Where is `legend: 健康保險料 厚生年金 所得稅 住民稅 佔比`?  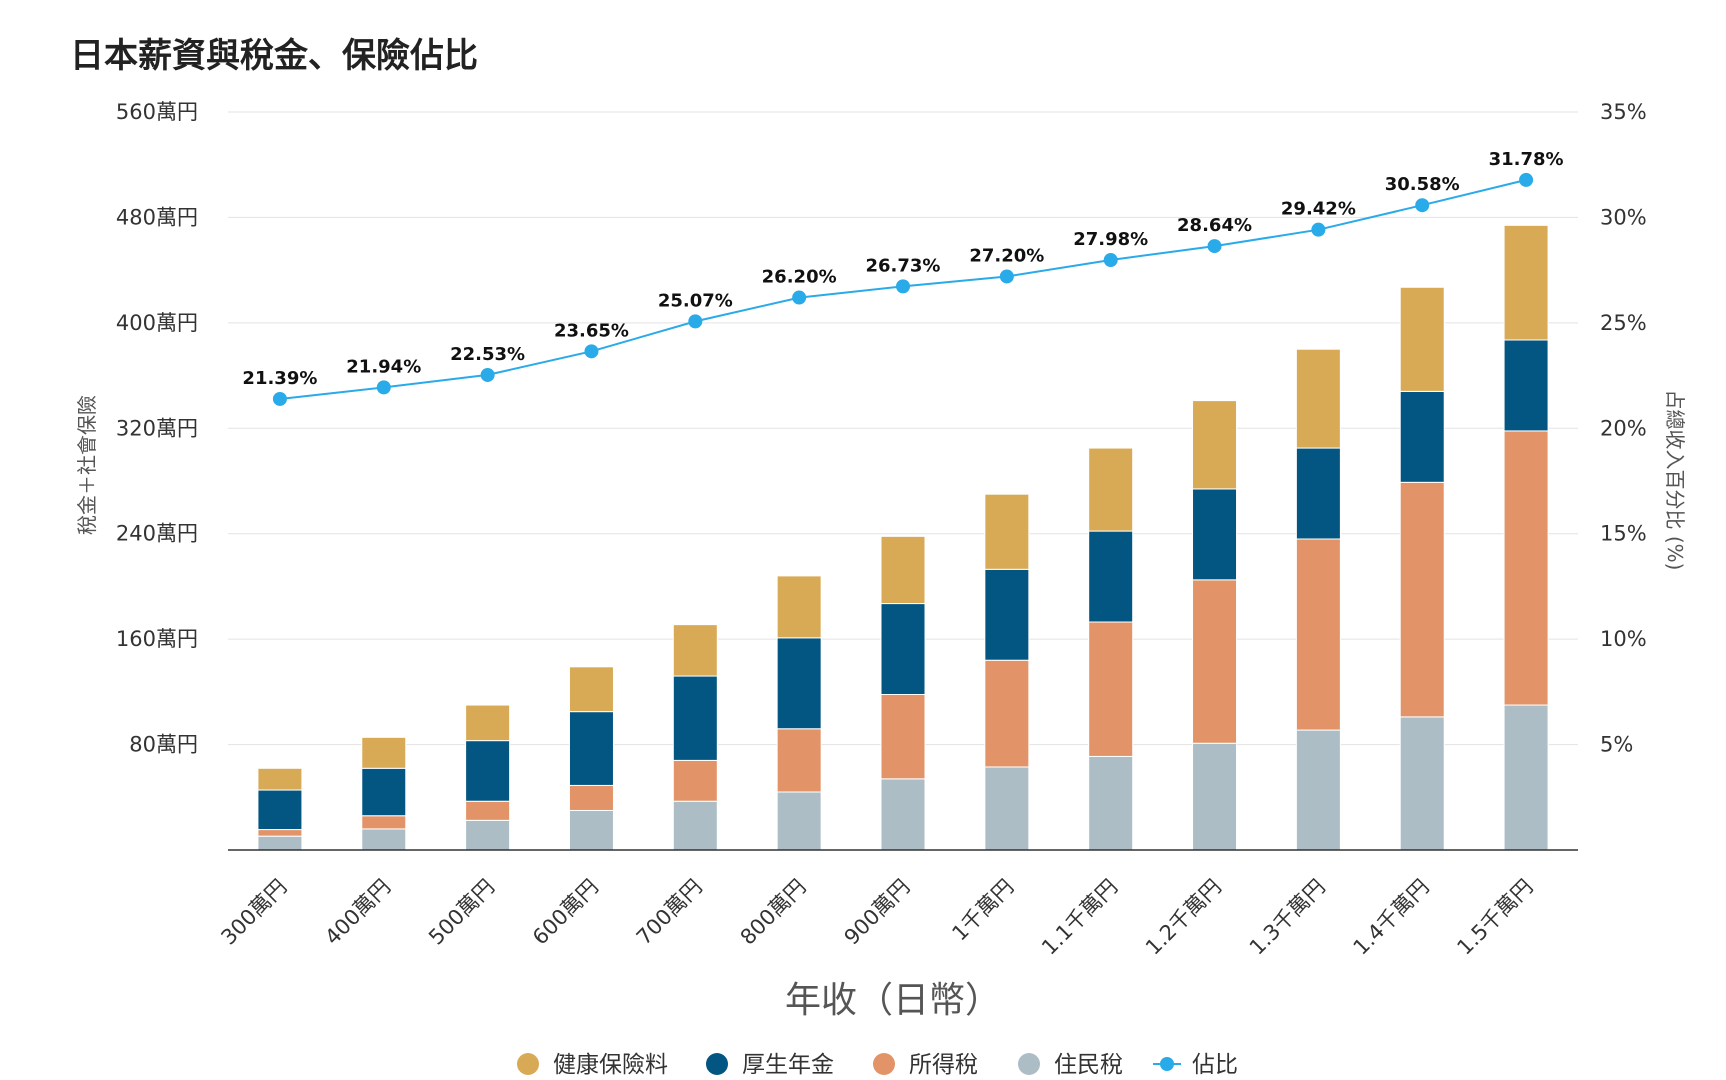
legend: 健康保險料 厚生年金 所得稅 住民稅 佔比 is located at coordinates (877, 1065).